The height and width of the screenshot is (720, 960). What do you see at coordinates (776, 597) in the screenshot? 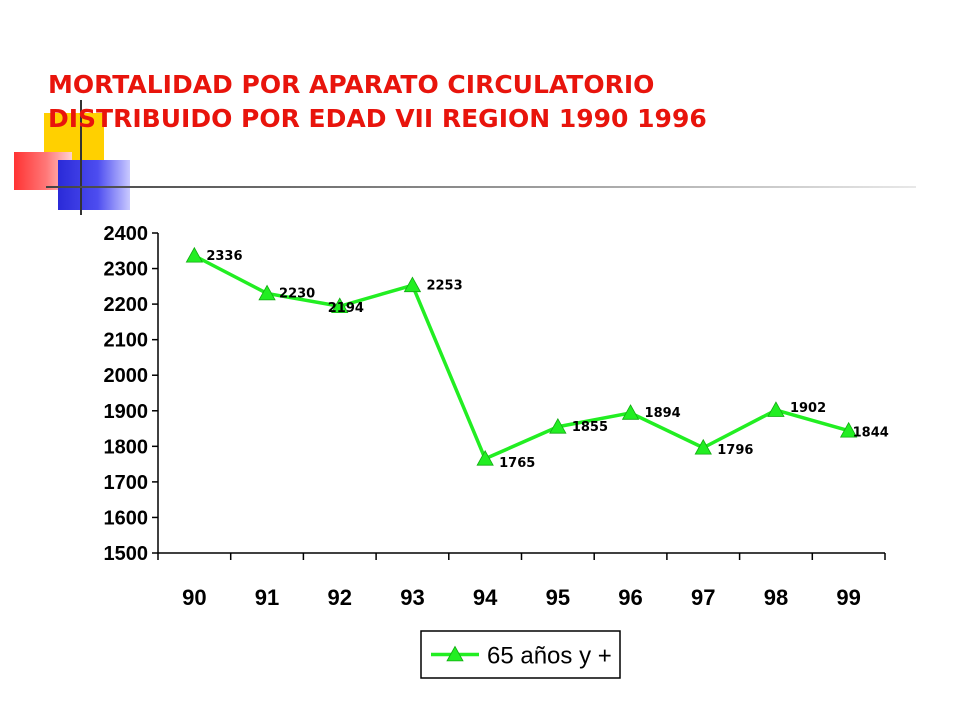
I see `x-tick-label: 98` at bounding box center [776, 597].